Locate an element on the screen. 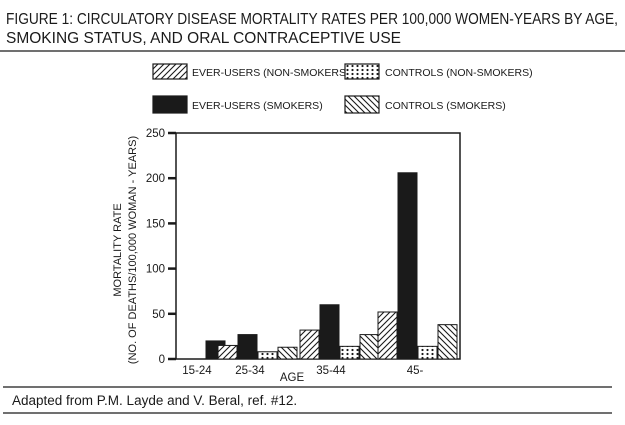 The image size is (625, 425). y-axis: 0 50 100 150 200 250 is located at coordinates (161, 247).